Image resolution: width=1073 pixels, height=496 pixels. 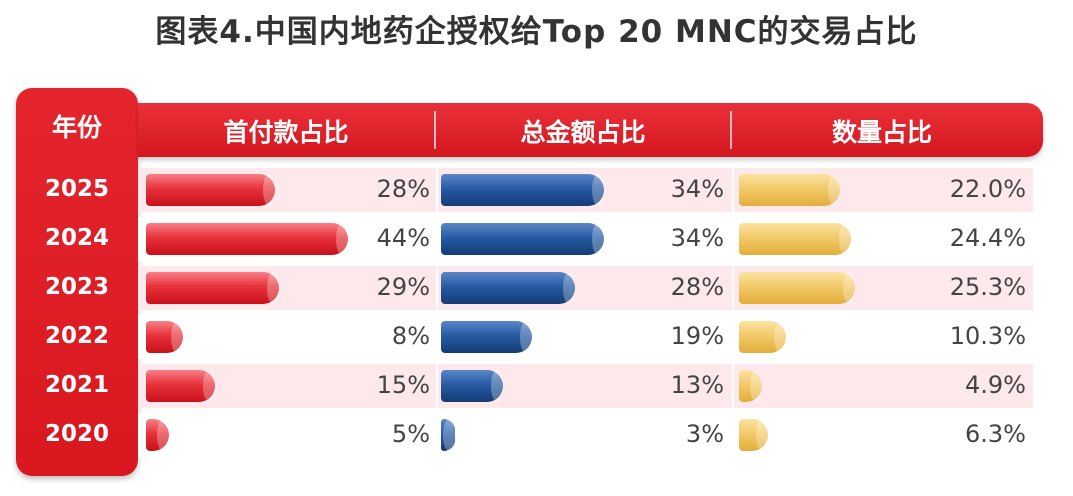 What do you see at coordinates (753, 435) in the screenshot?
I see `bar-2-2020` at bounding box center [753, 435].